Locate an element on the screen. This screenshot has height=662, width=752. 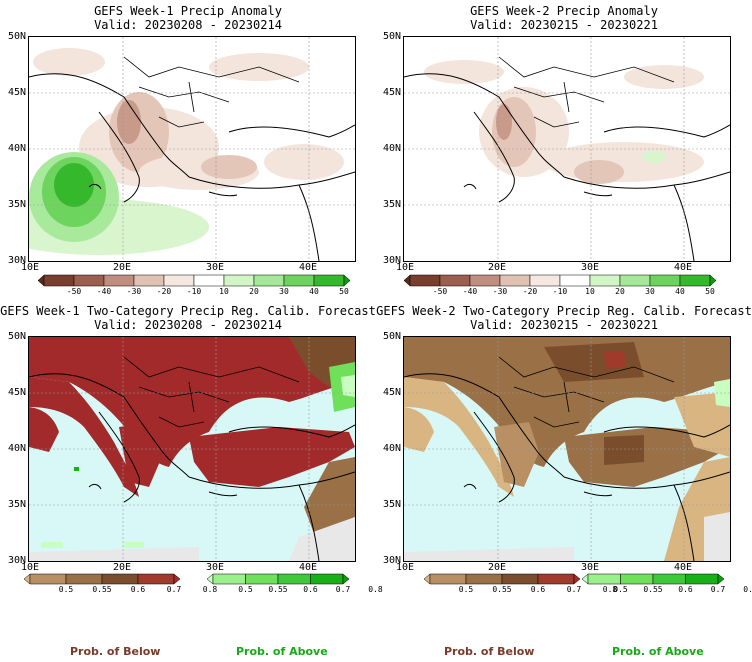
anomaly-colorbar-label: -10 is located at coordinates (194, 291).